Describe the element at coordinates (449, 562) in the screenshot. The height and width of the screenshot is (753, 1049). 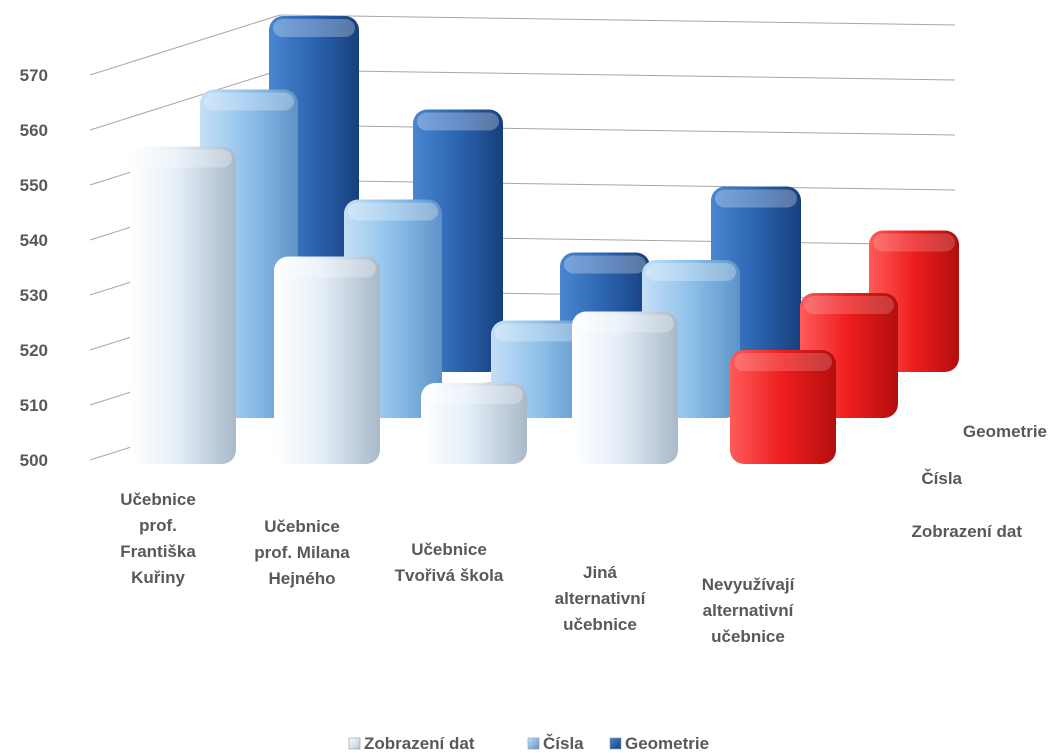
I see `category-label: Učebnice Tvořivá škola` at that location.